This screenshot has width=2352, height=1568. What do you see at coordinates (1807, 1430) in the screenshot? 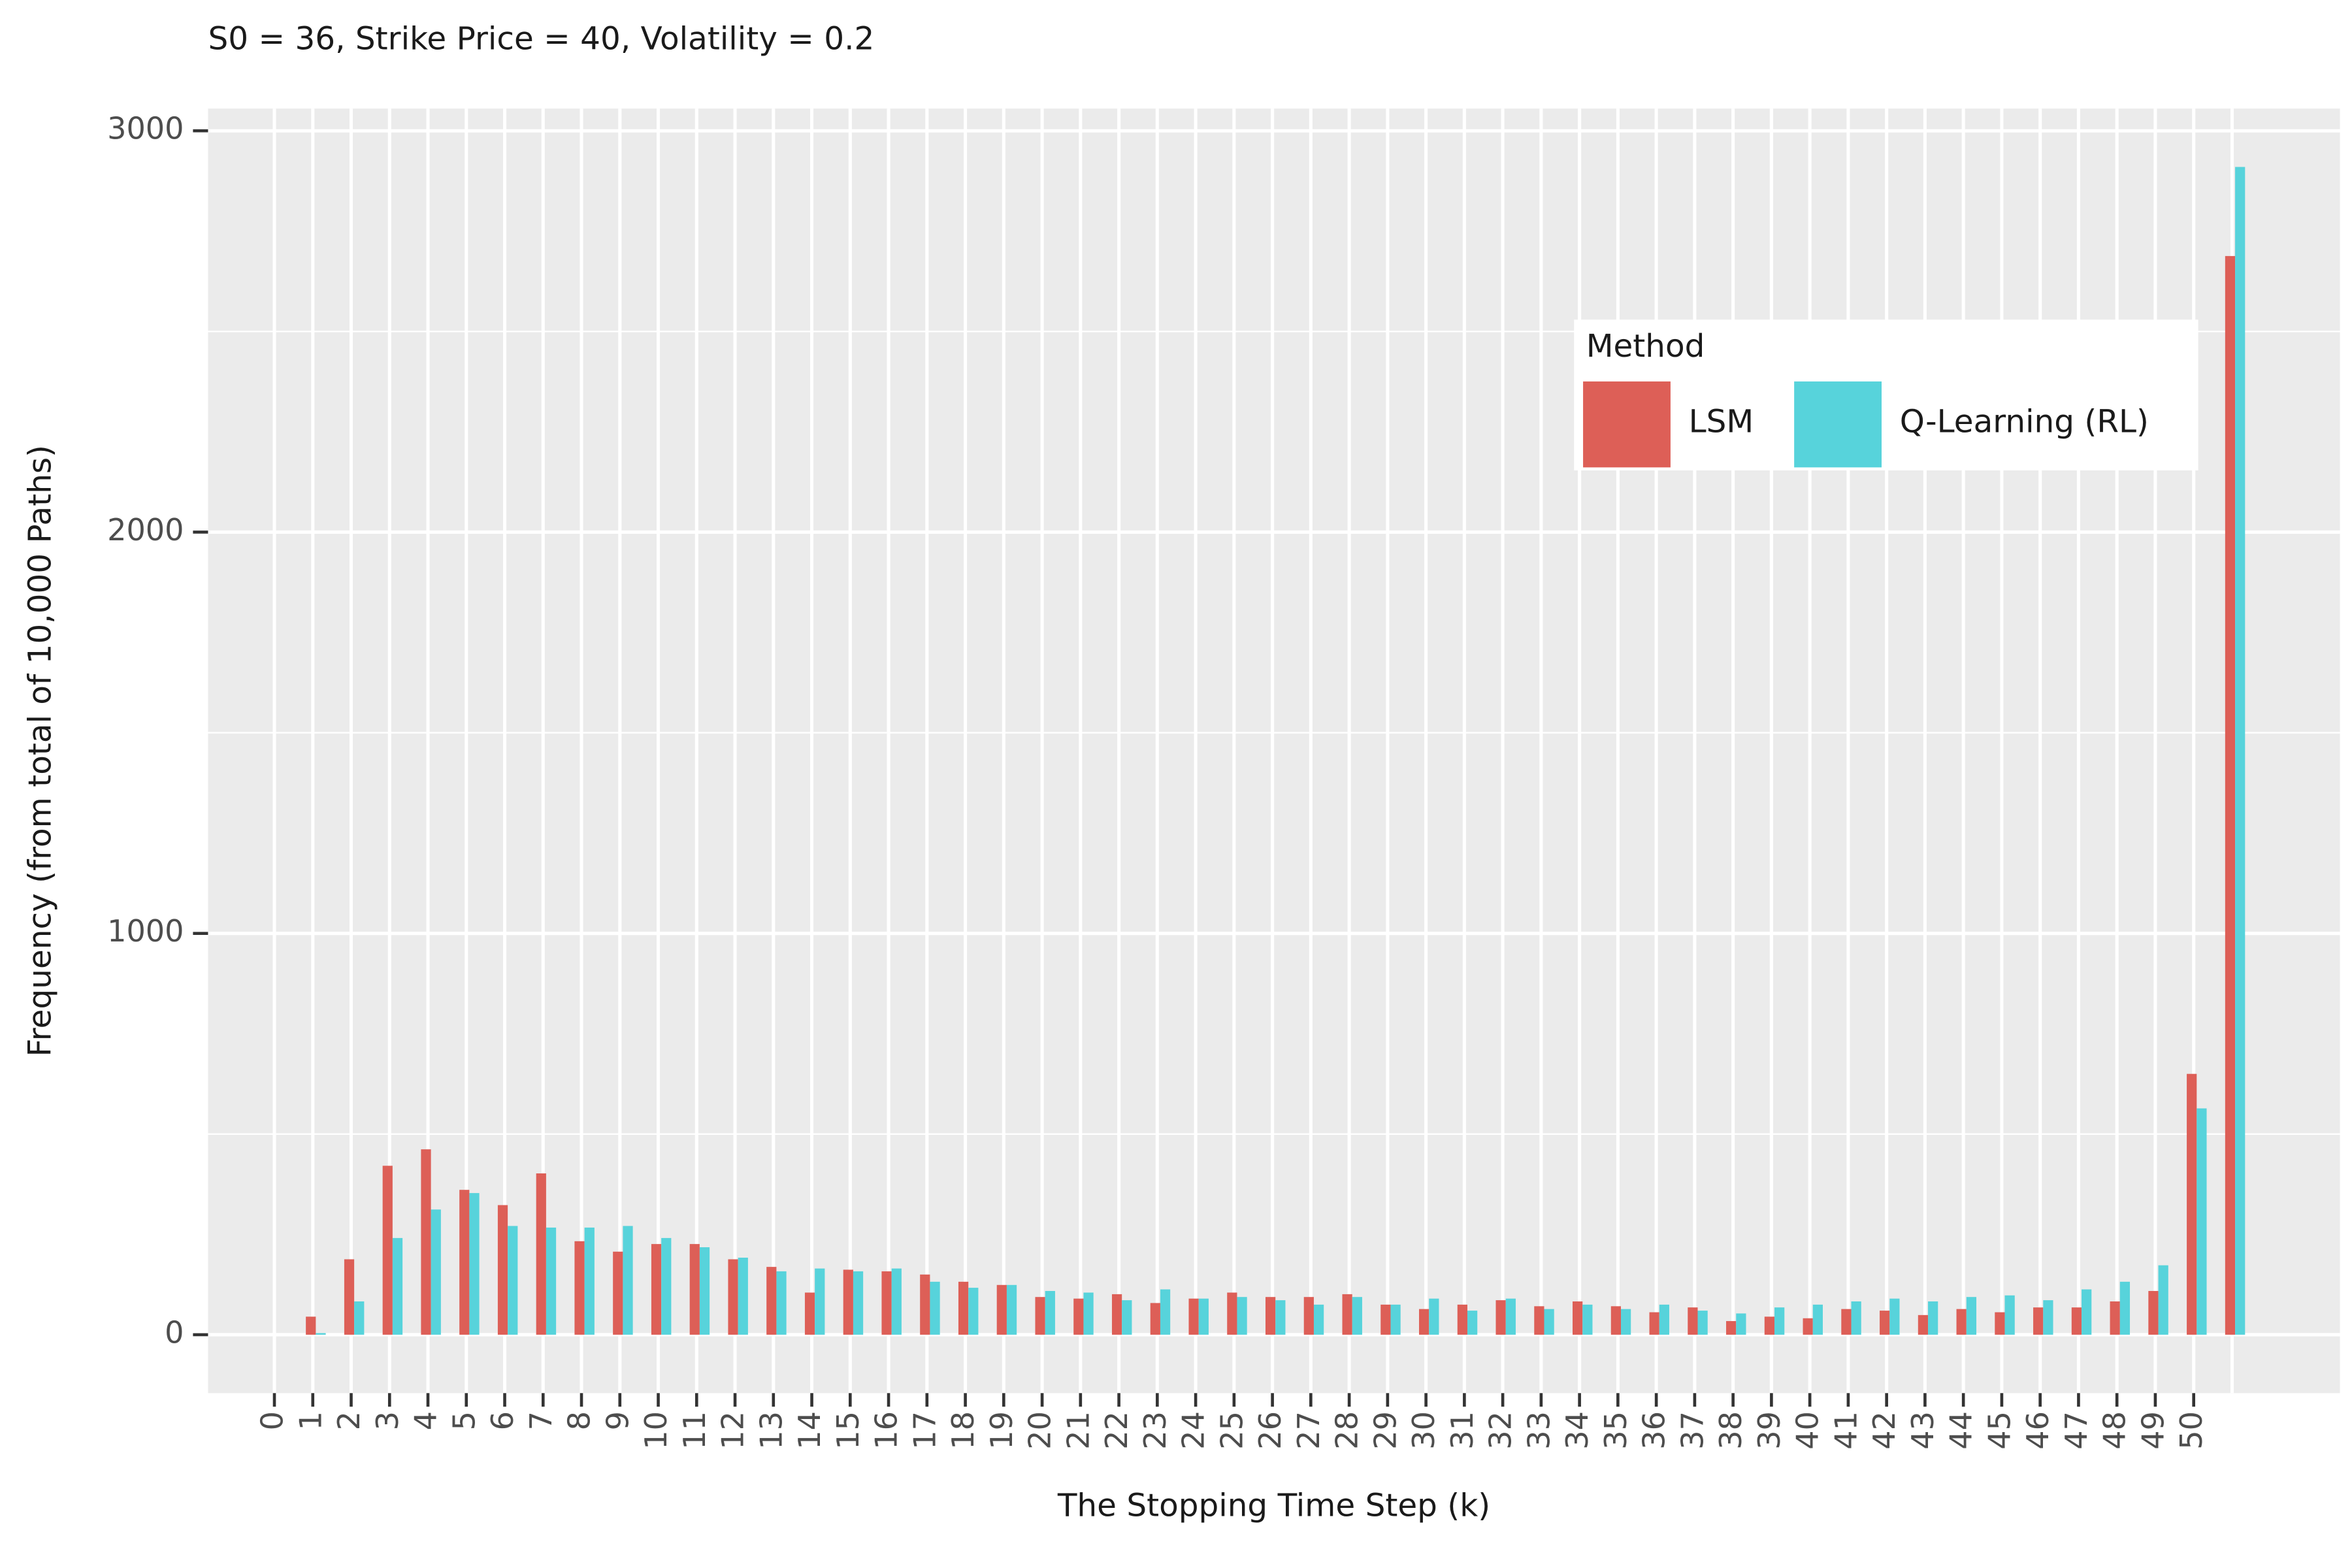
I see `x-tick-label: 40` at bounding box center [1807, 1430].